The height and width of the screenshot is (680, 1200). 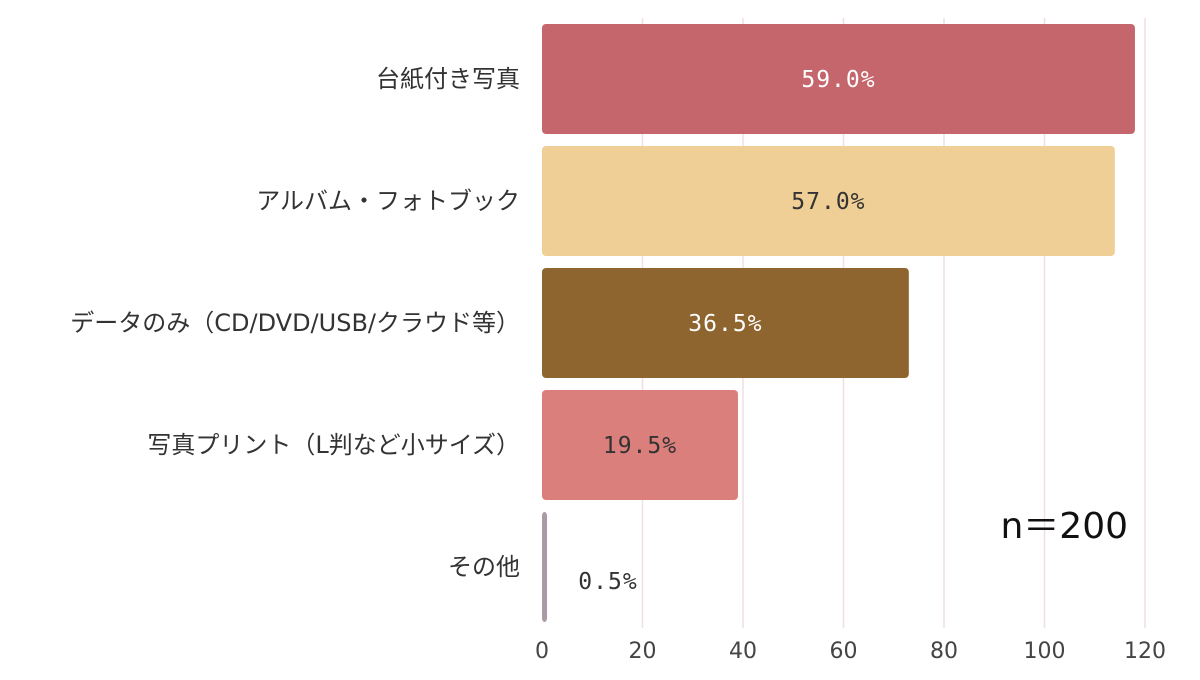 What do you see at coordinates (388, 201) in the screenshot?
I see `category-label: アルバム・フォトブック` at bounding box center [388, 201].